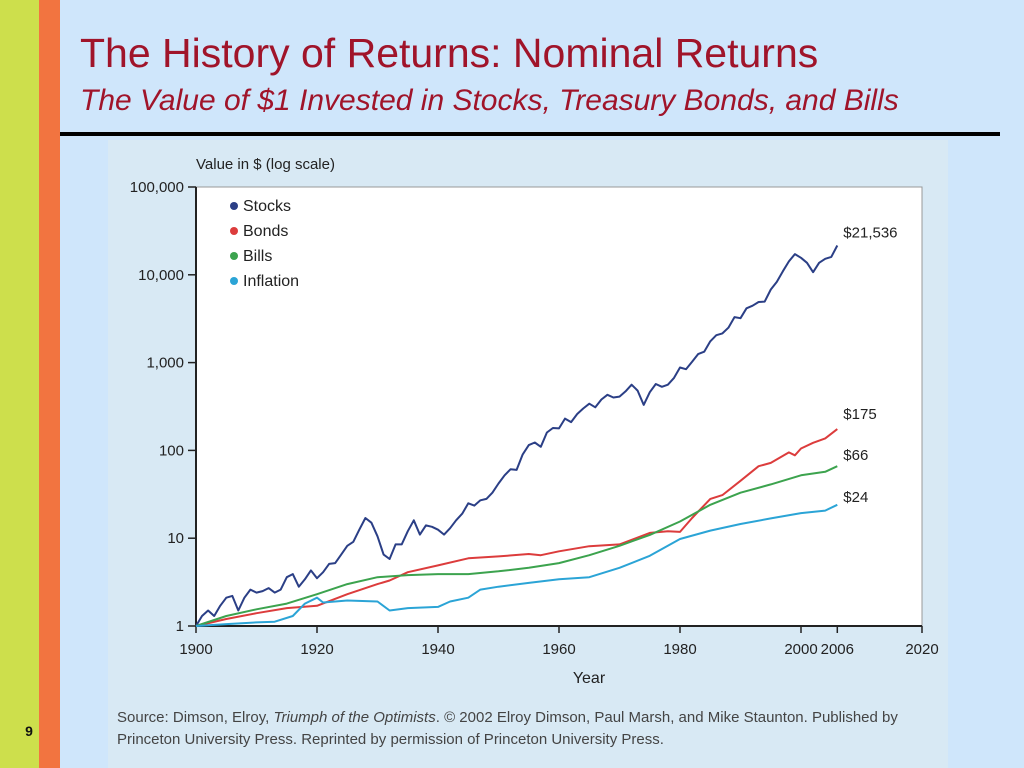  Describe the element at coordinates (195, 717) in the screenshot. I see `source-prefix: Source: Dimson, Elroy,` at that location.